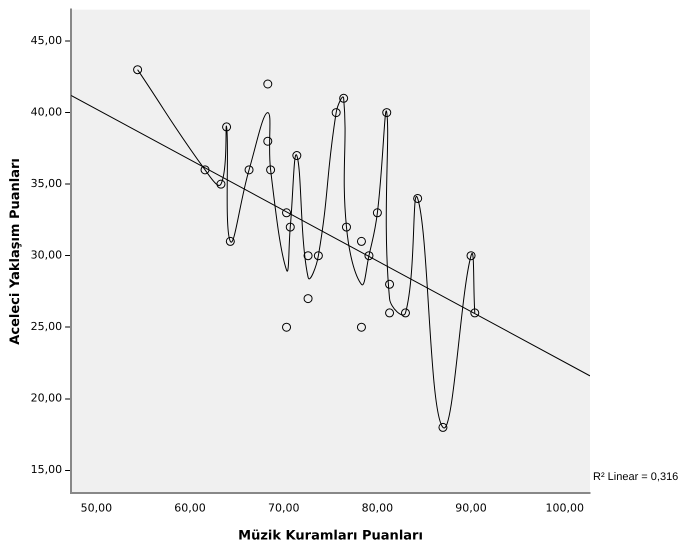  I want to click on x-tick-label: 60,00, so click(190, 508).